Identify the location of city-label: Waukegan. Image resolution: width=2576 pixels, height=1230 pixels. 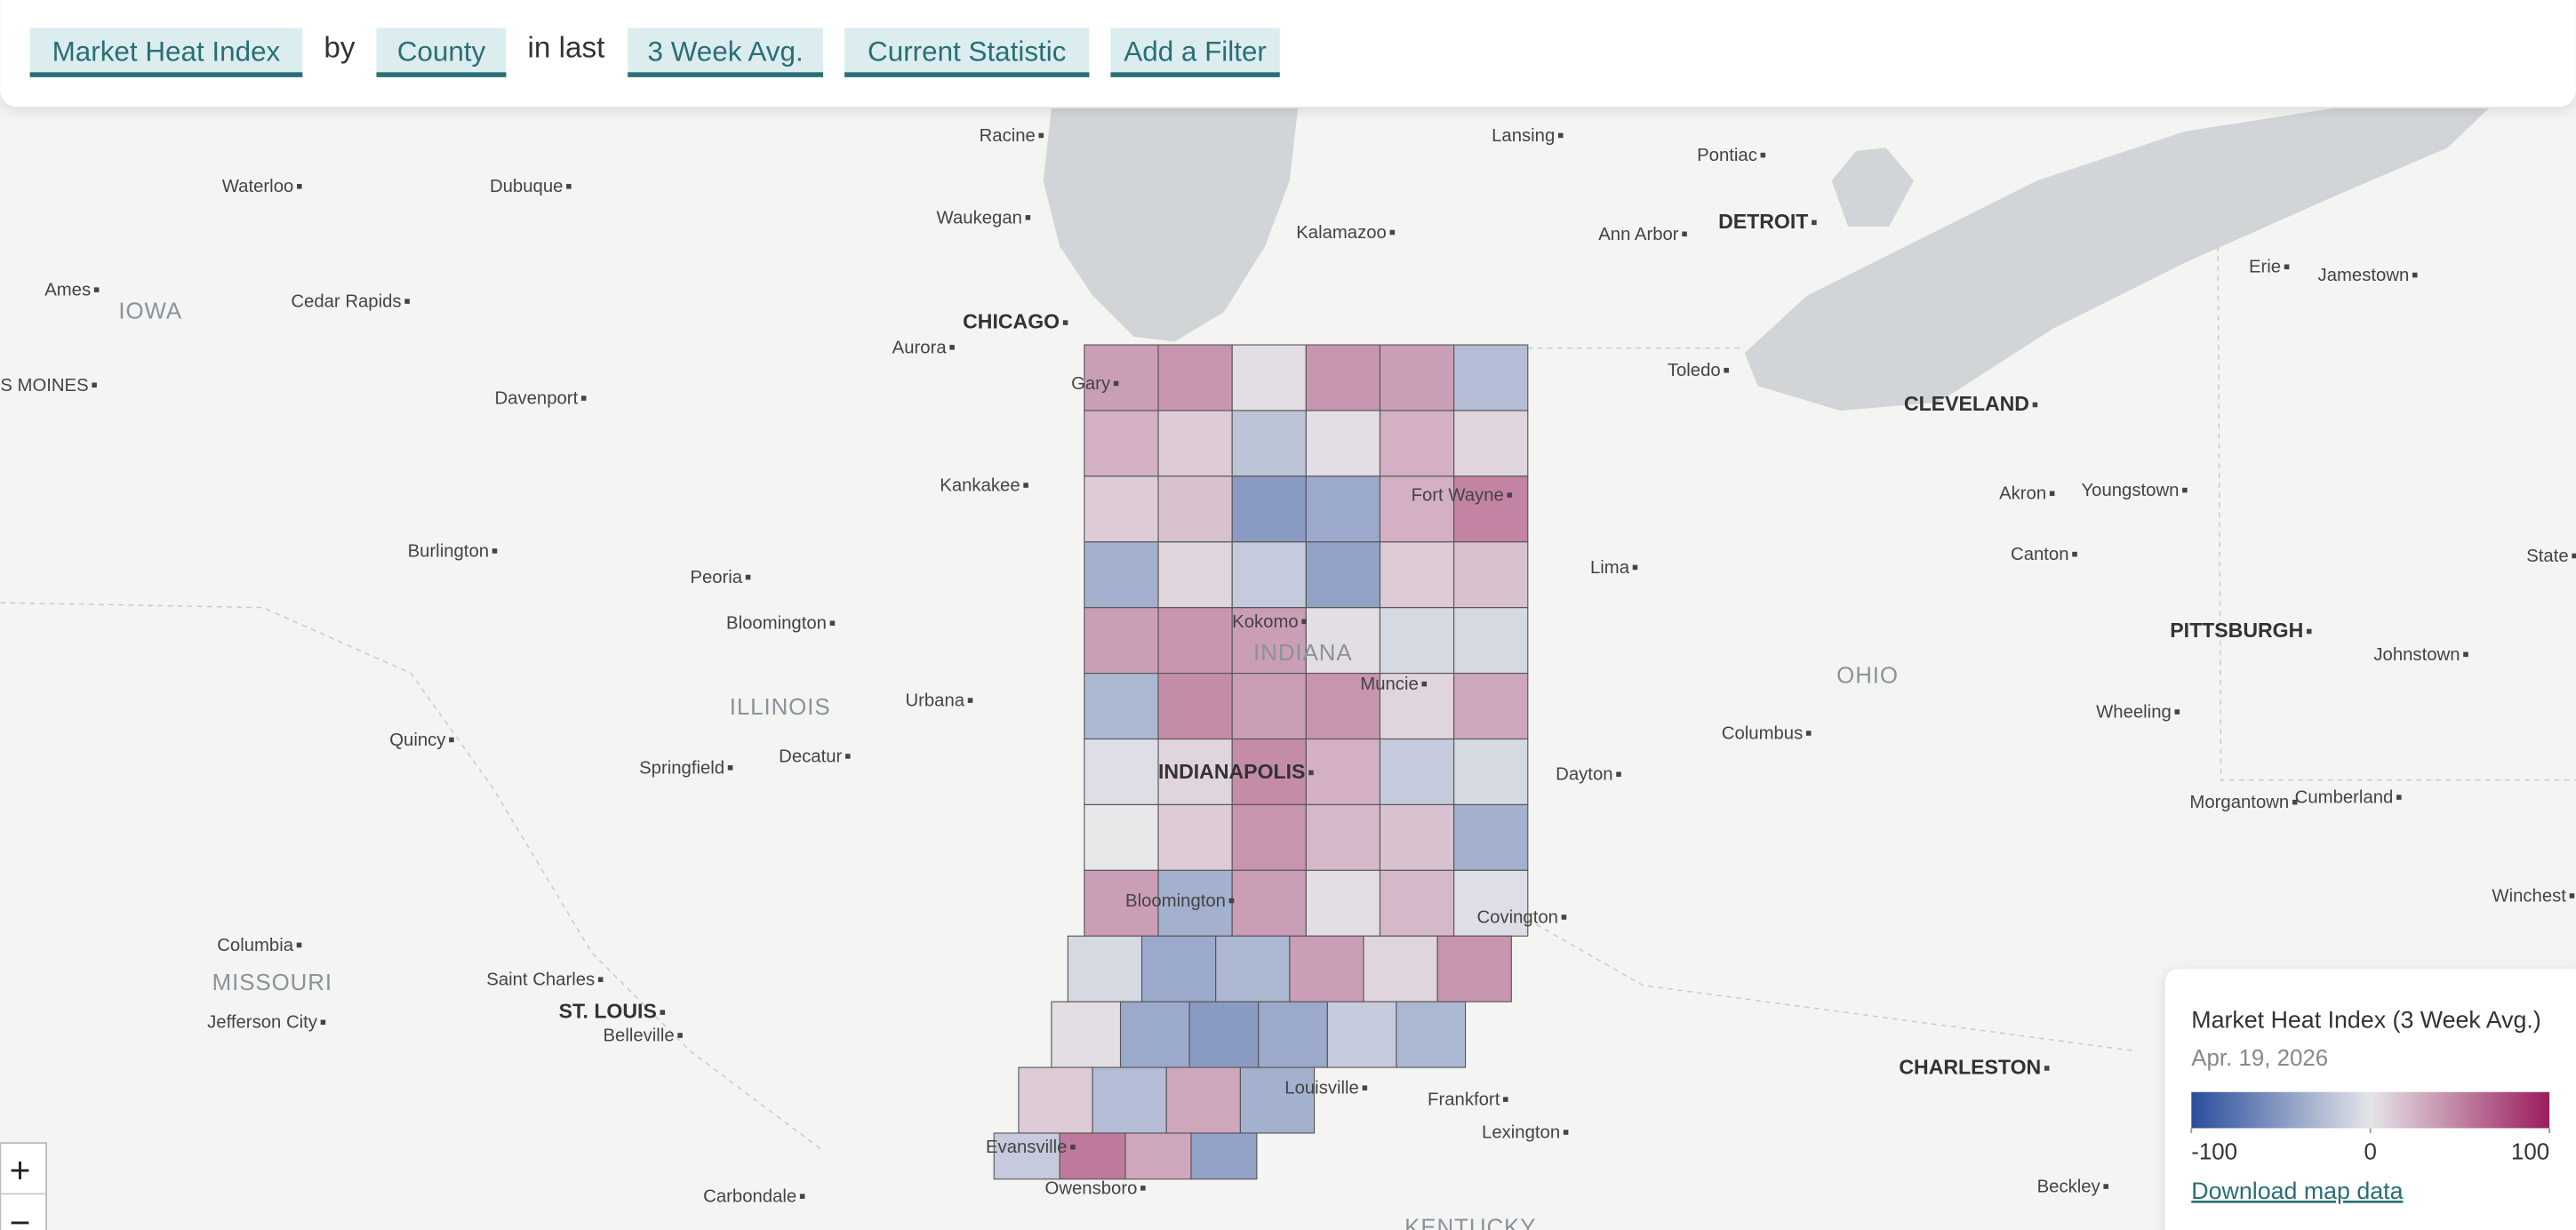
(979, 218).